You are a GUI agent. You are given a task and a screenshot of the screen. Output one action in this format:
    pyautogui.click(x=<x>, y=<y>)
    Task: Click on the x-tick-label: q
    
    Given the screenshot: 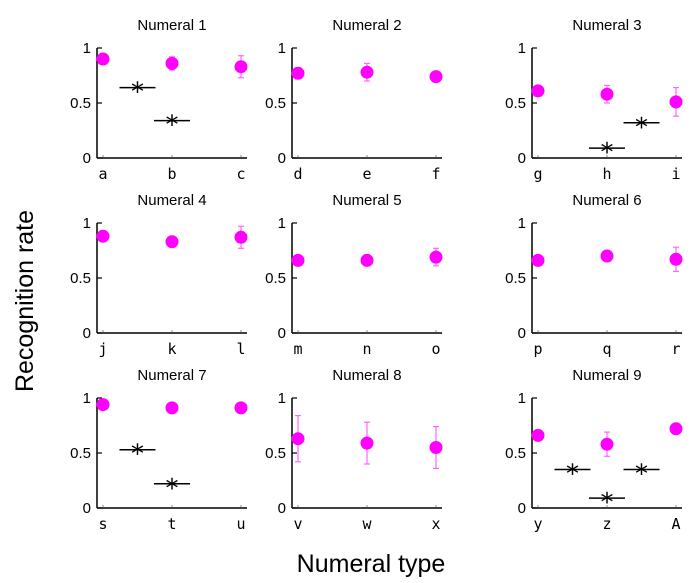 What is the action you would take?
    pyautogui.click(x=606, y=349)
    